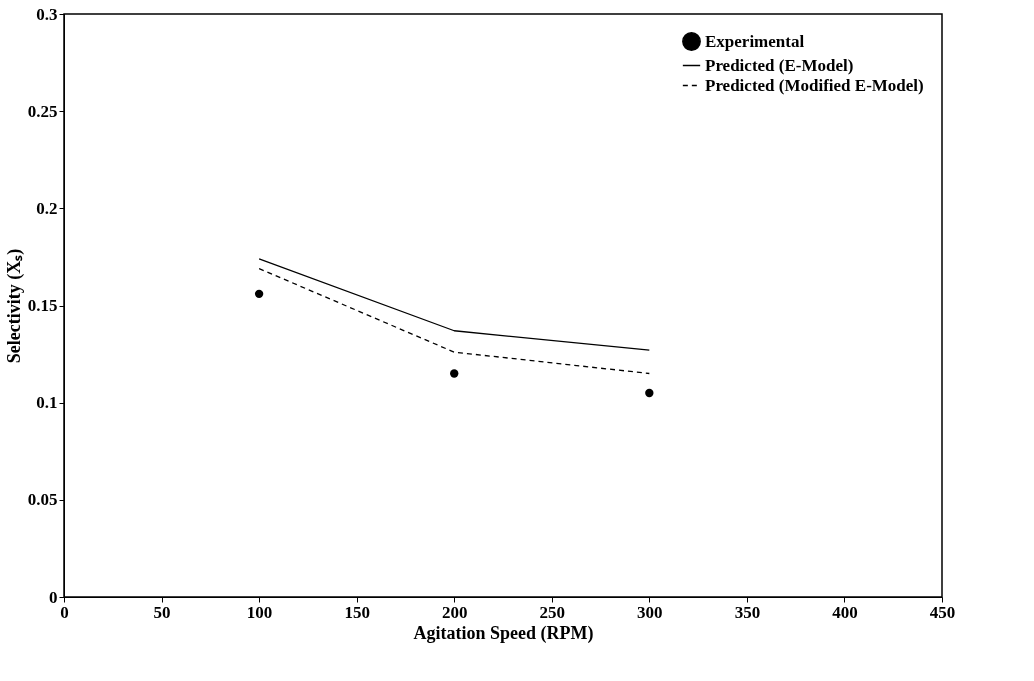  Describe the element at coordinates (14, 306) in the screenshot. I see `y-axis-title: Selectivity (Xₛ)` at that location.